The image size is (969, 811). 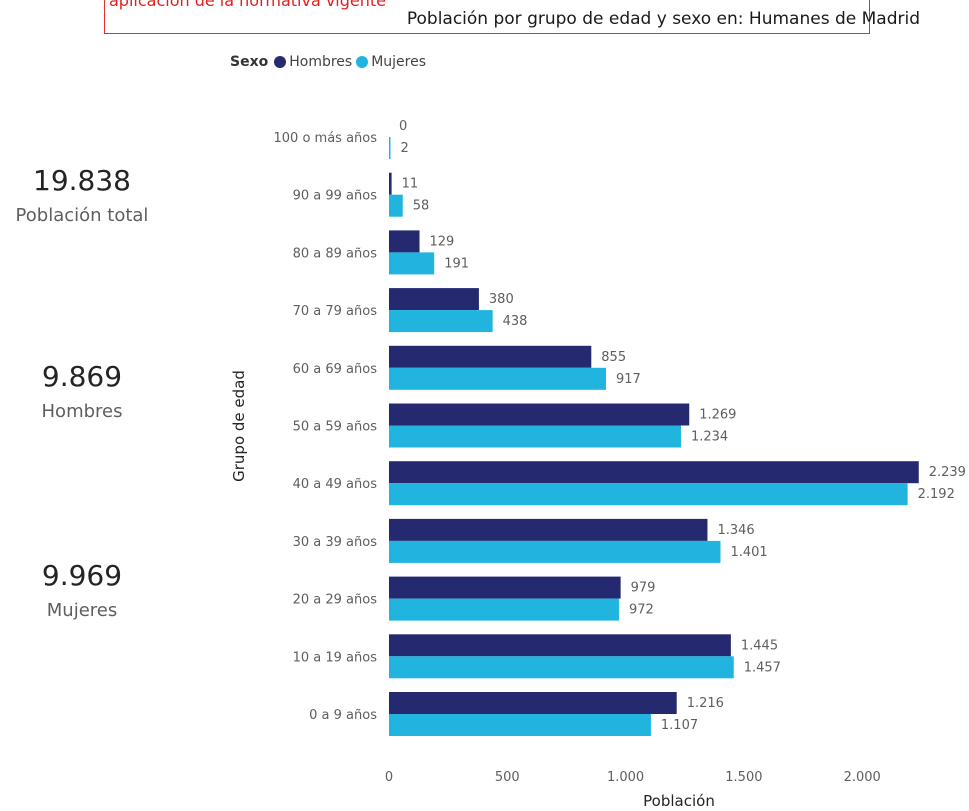 I want to click on notice-text: aplicación de la normativa vigente, so click(x=247, y=5).